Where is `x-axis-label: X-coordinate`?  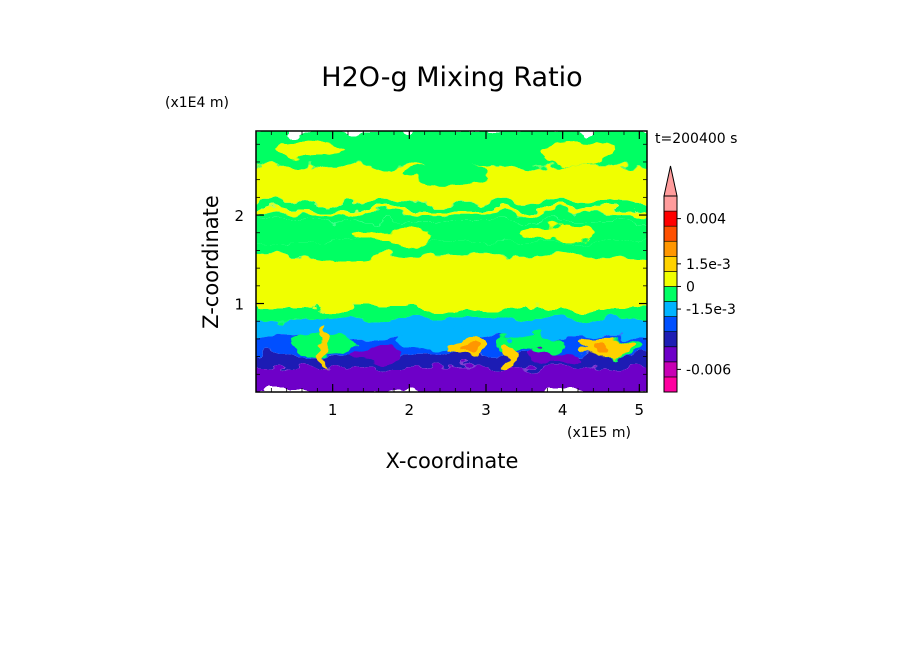 x-axis-label: X-coordinate is located at coordinates (452, 461).